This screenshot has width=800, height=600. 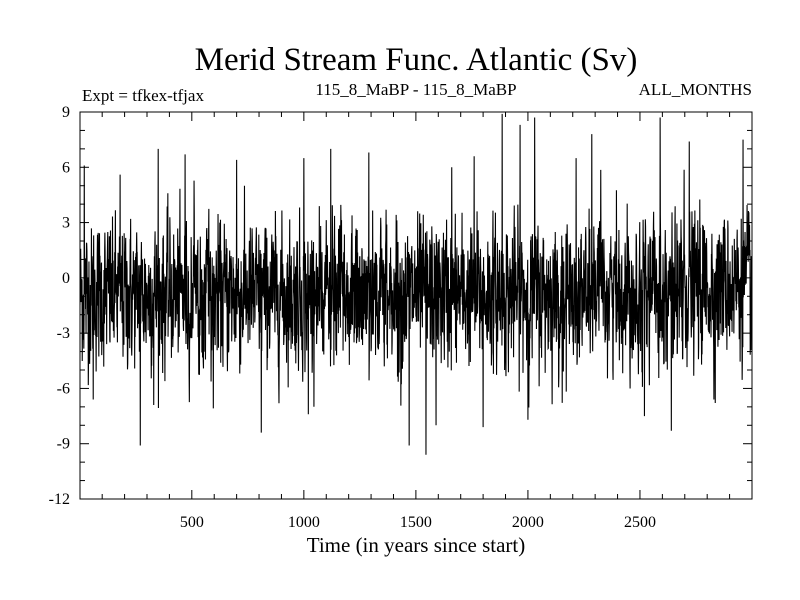 What do you see at coordinates (63, 388) in the screenshot?
I see `y-tick-label: -6` at bounding box center [63, 388].